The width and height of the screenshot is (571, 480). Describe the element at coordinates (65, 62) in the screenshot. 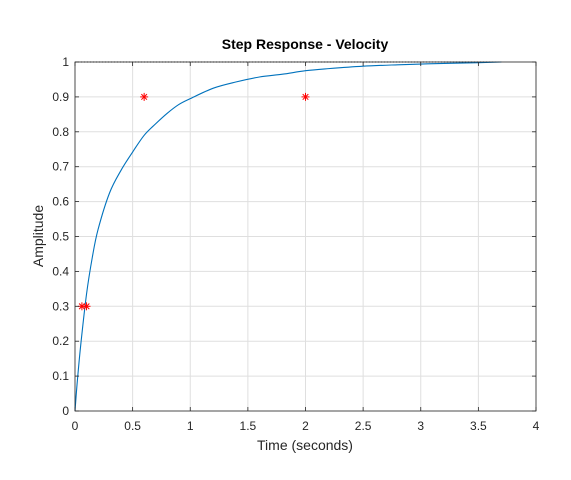

I see `y-tick-label: 1` at that location.